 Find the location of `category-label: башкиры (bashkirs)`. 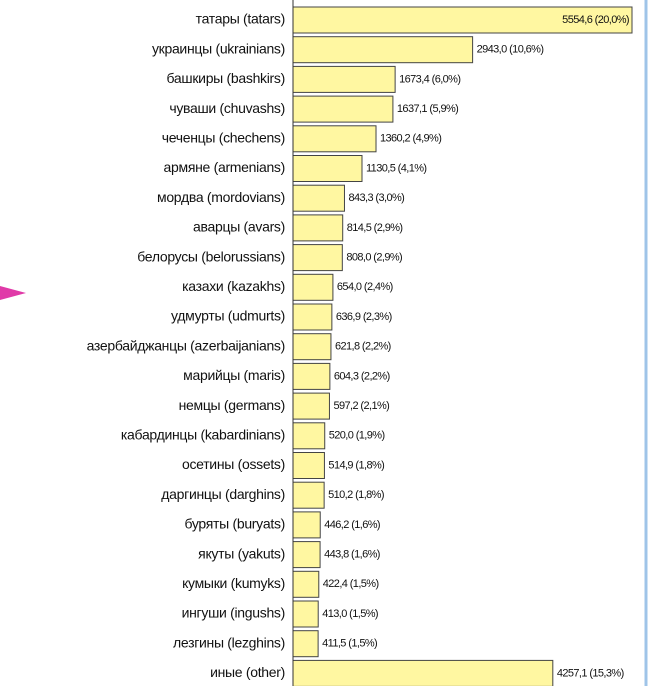

category-label: башкиры (bashkirs) is located at coordinates (226, 78).